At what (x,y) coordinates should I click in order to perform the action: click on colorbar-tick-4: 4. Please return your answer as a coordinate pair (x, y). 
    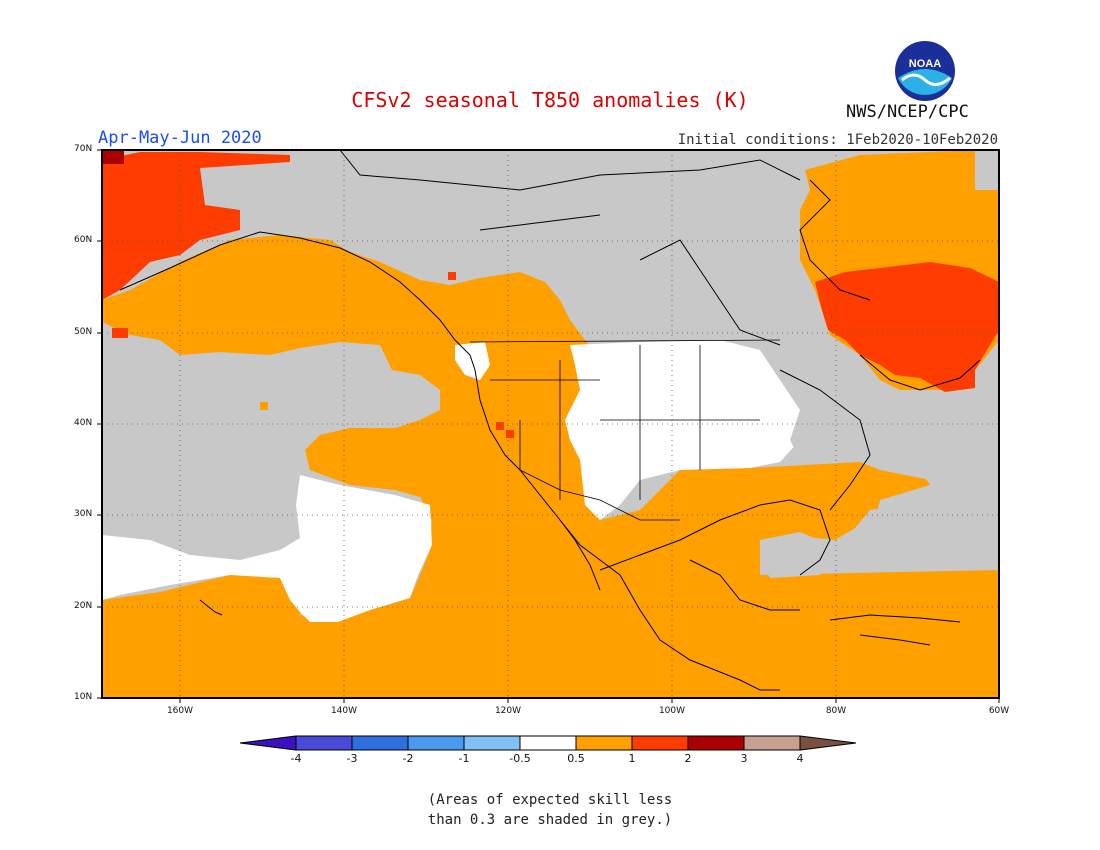
    Looking at the image, I should click on (800, 758).